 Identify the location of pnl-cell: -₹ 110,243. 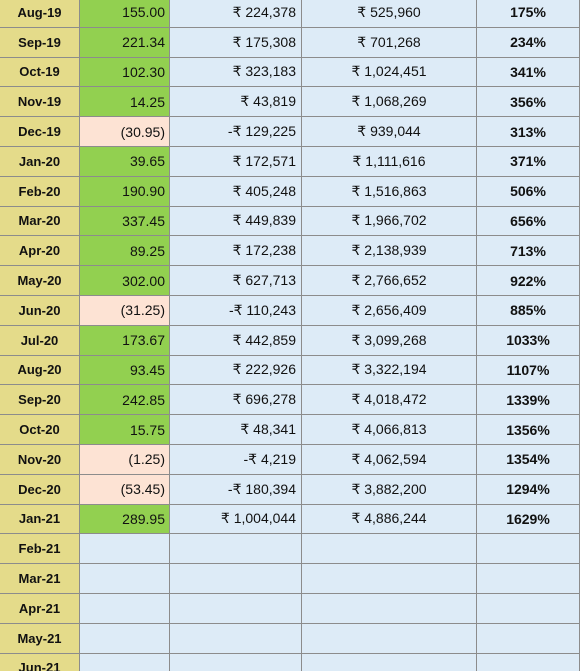
(236, 311).